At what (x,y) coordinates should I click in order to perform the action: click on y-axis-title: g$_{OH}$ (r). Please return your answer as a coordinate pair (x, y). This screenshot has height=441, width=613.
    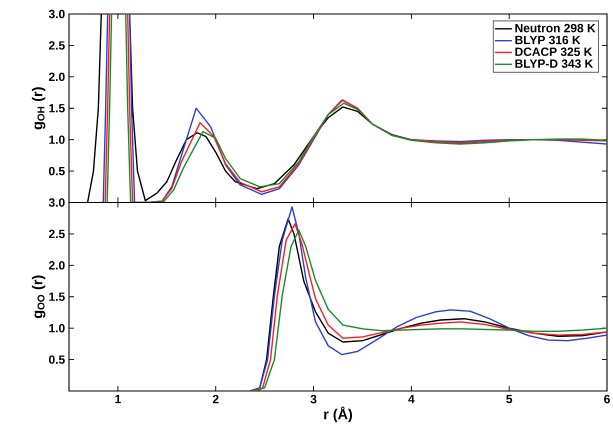
    Looking at the image, I should click on (39, 108).